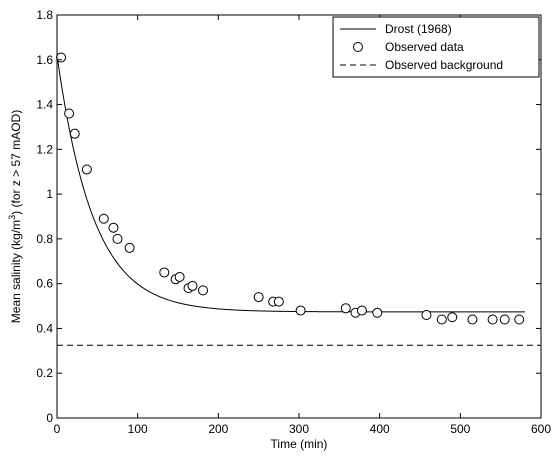 This screenshot has height=462, width=556. Describe the element at coordinates (44, 15) in the screenshot. I see `y-tick-label: 1.8` at that location.